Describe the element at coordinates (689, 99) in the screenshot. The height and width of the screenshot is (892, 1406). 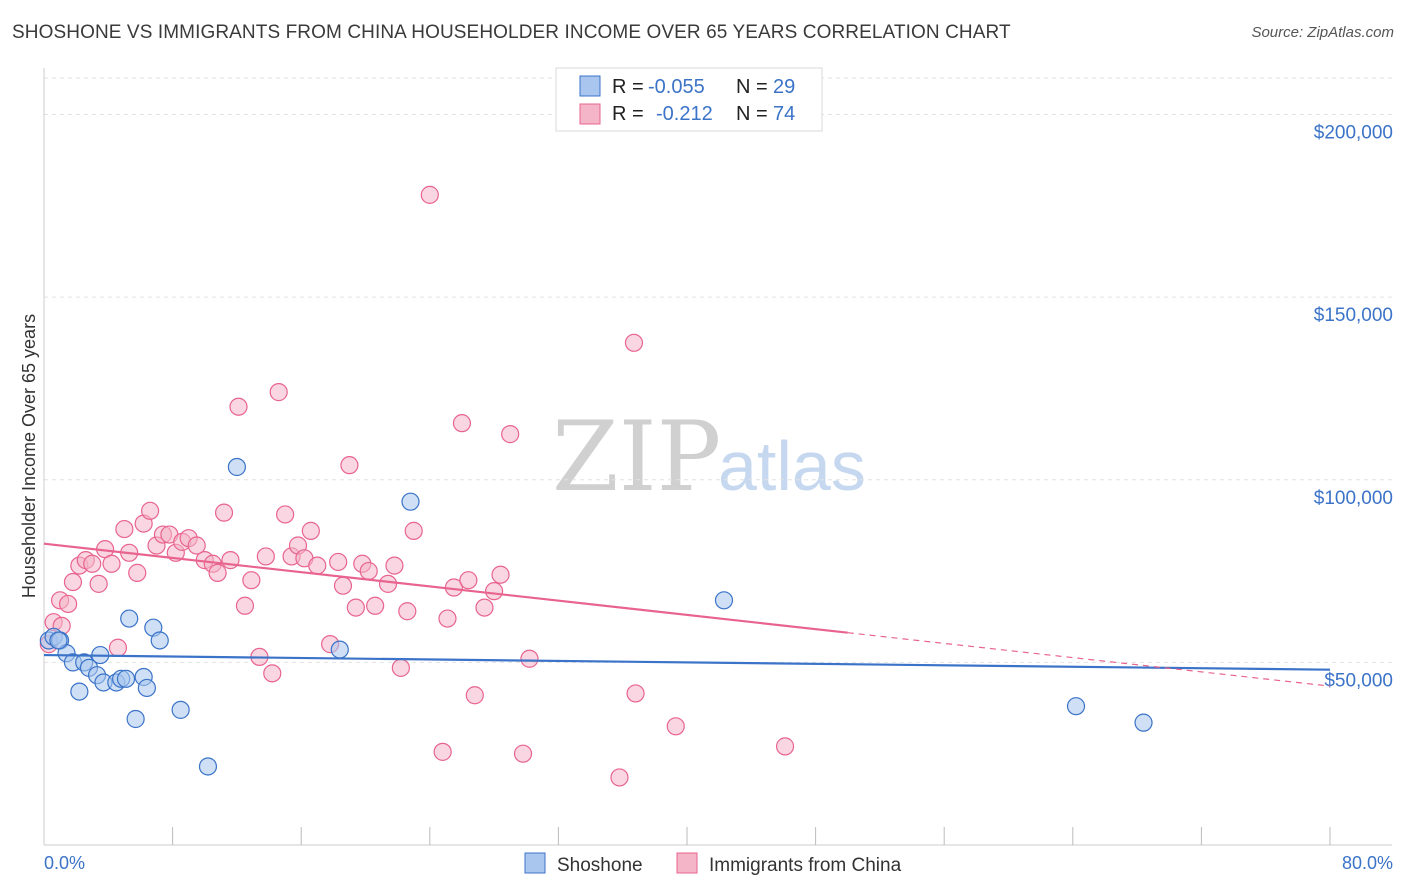
I see `legend: R = -0.055 N = 29 R = -0.212 N = 74` at that location.